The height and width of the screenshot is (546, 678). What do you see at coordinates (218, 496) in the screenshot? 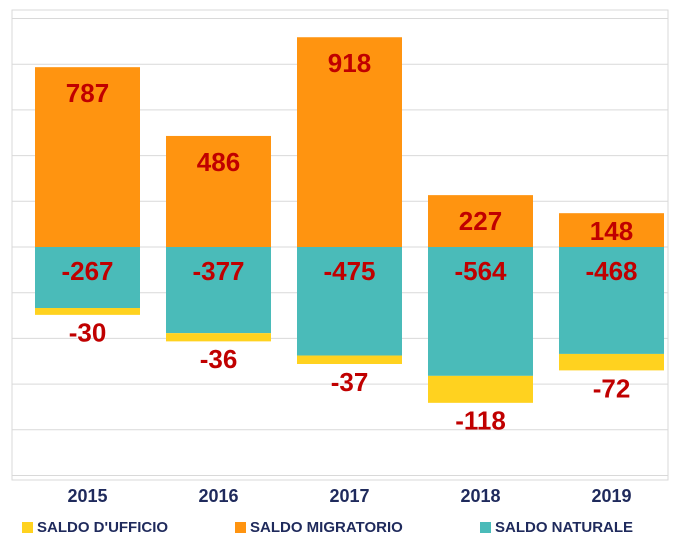
I see `x-tick-label: 2016` at bounding box center [218, 496].